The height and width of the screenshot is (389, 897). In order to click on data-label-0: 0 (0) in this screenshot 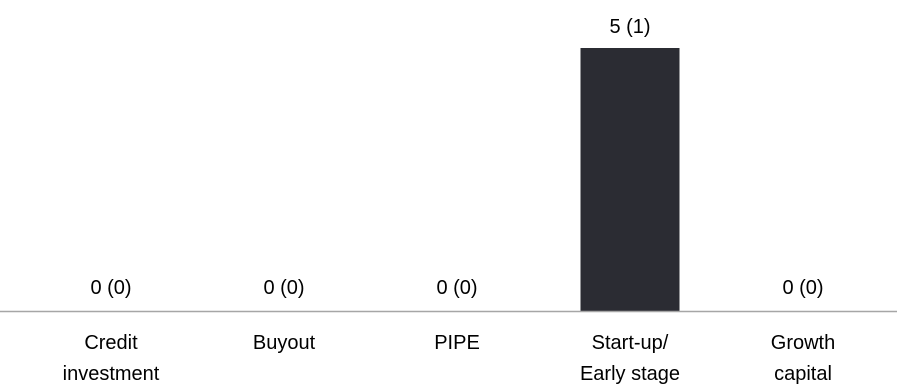, I will do `click(110, 288)`.